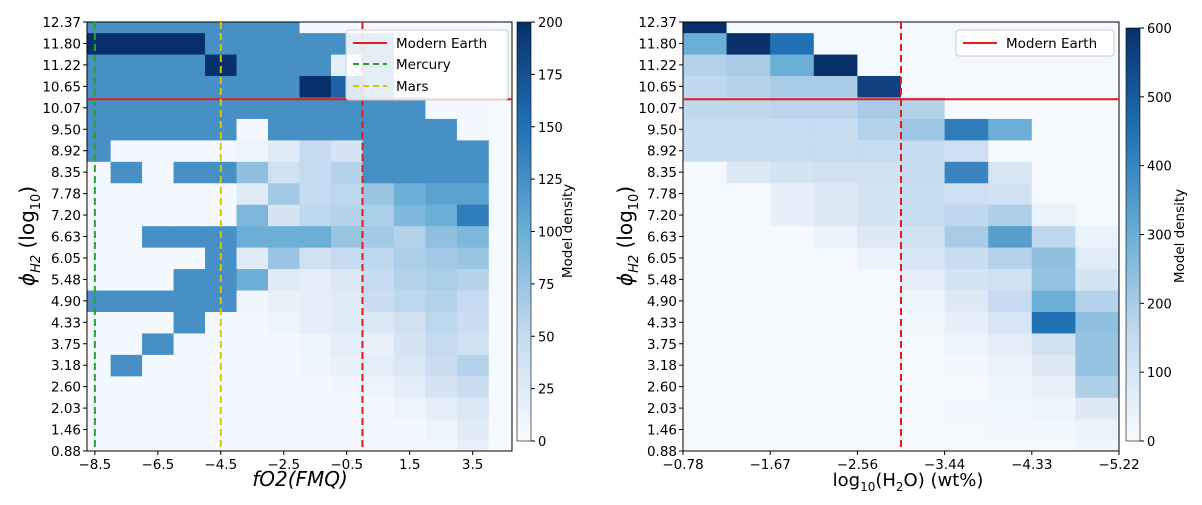  I want to click on right-colorbar-label: Model density, so click(1180, 236).